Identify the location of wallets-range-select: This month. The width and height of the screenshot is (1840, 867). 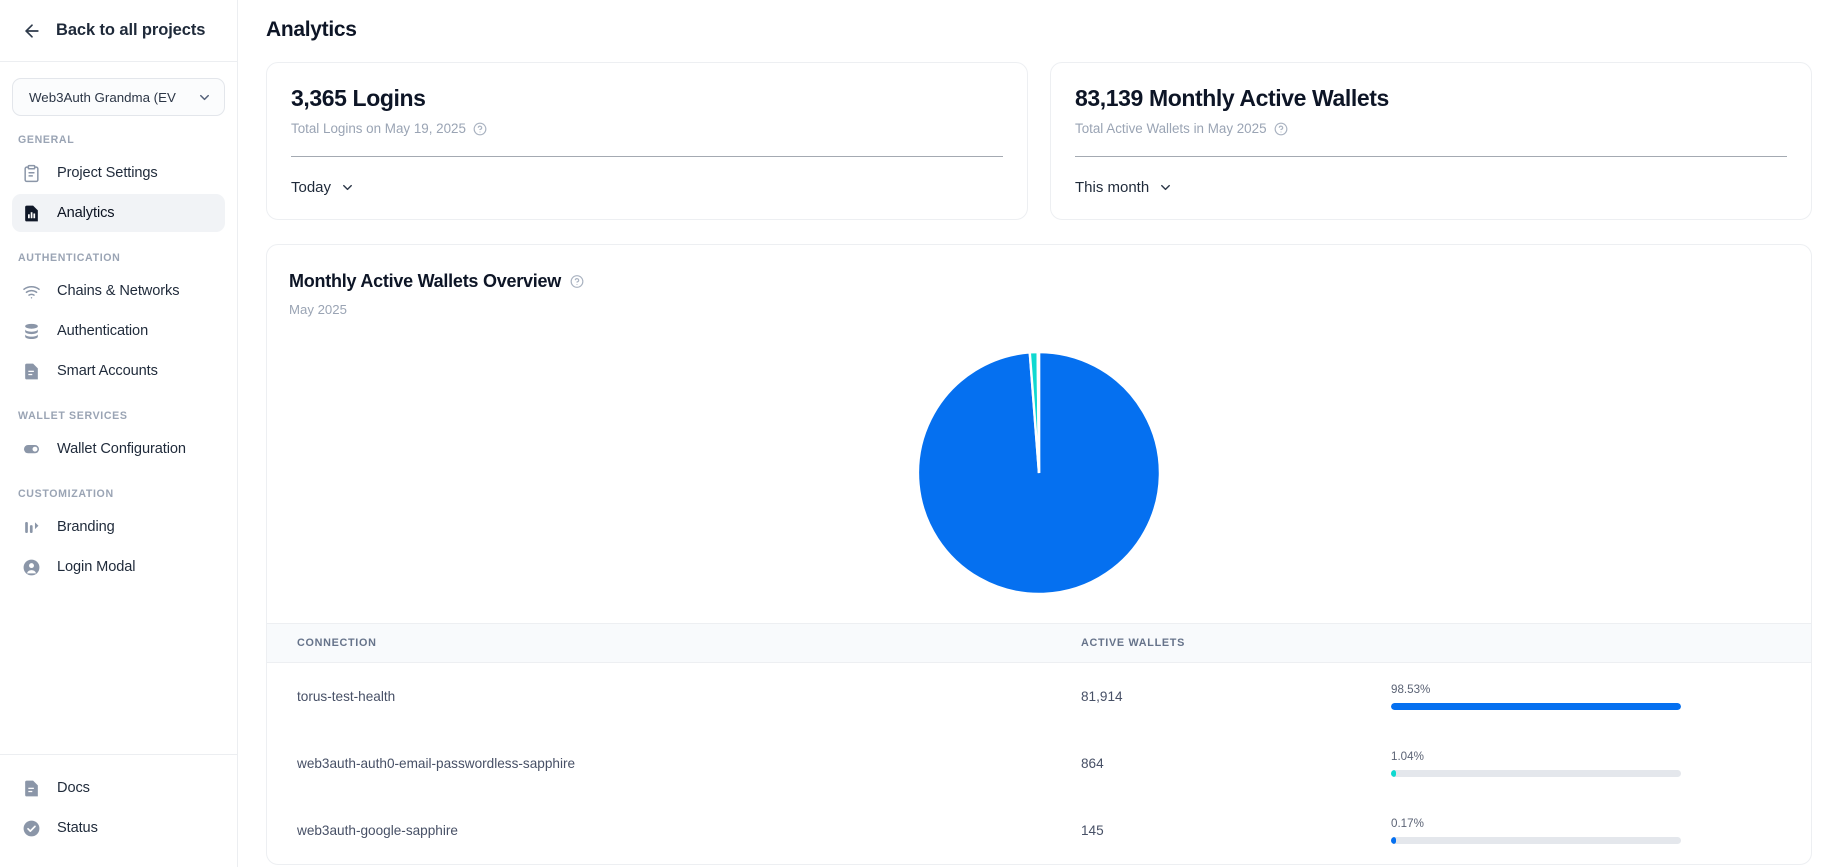
(1431, 187).